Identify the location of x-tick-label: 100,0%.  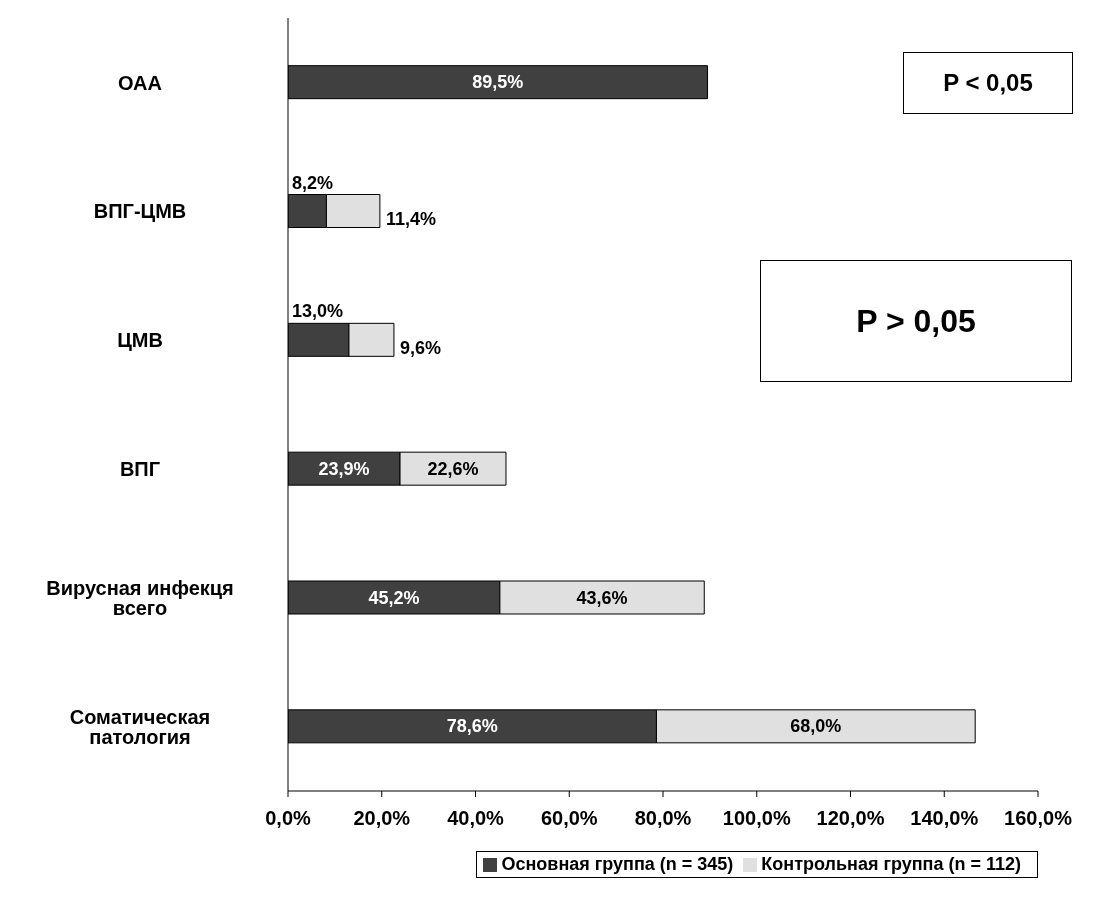
(756, 818).